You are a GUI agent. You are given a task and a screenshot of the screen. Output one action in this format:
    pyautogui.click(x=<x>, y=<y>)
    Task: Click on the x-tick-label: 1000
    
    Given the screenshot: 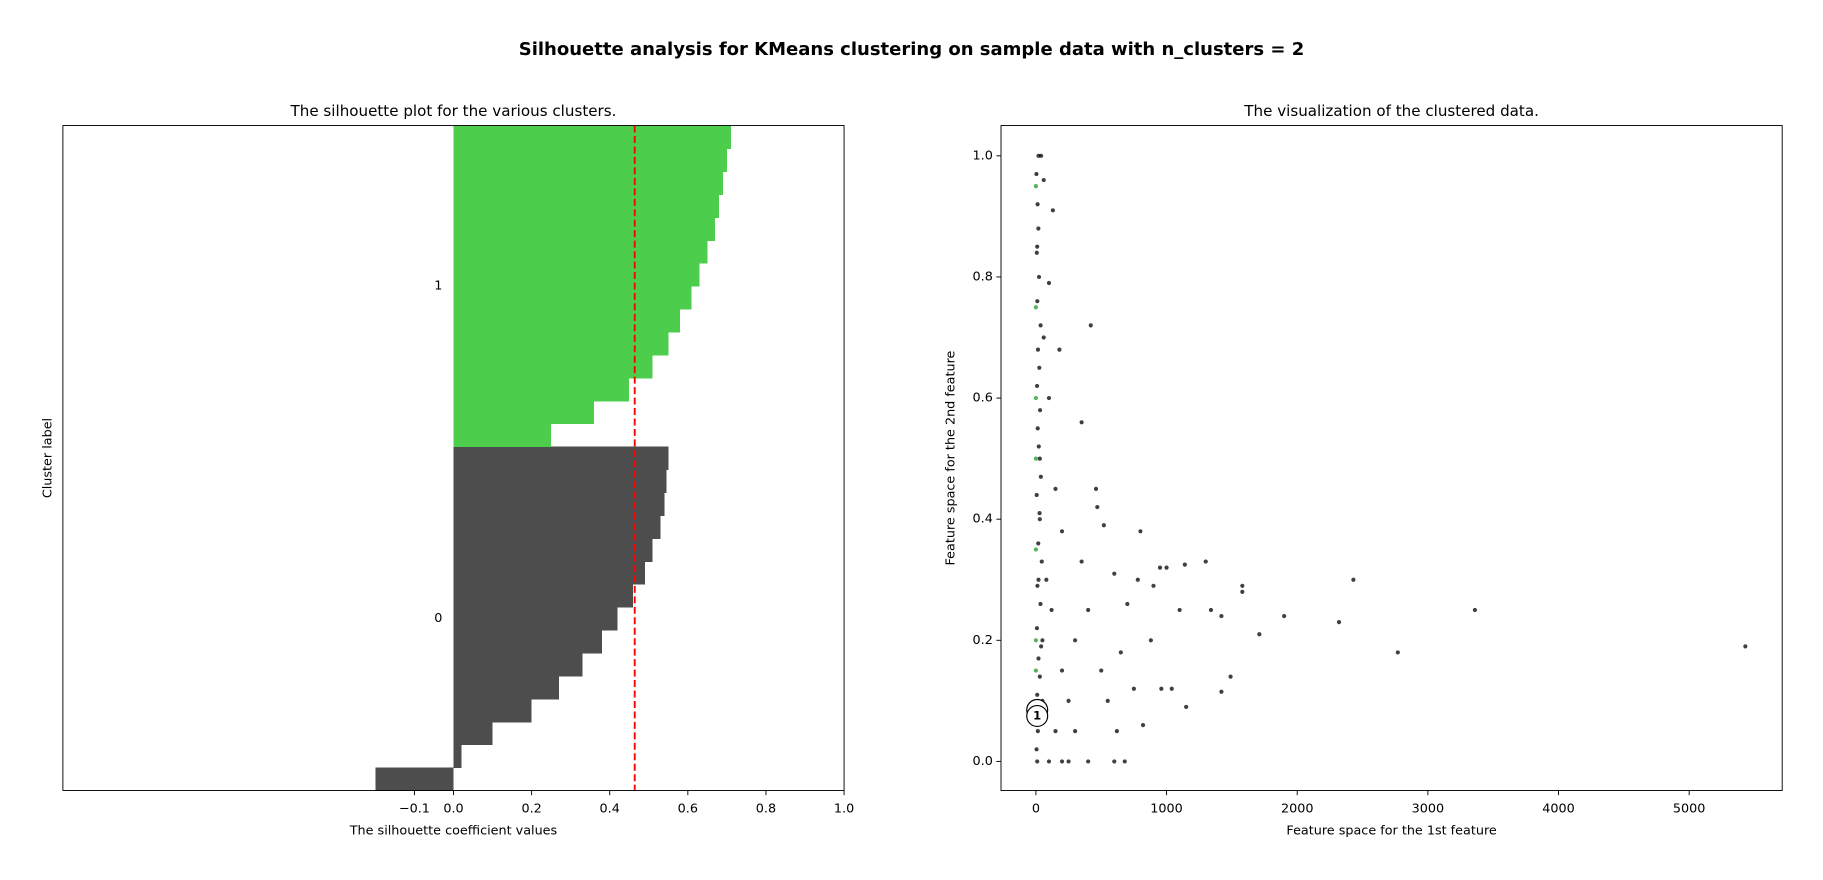 What is the action you would take?
    pyautogui.click(x=1166, y=809)
    